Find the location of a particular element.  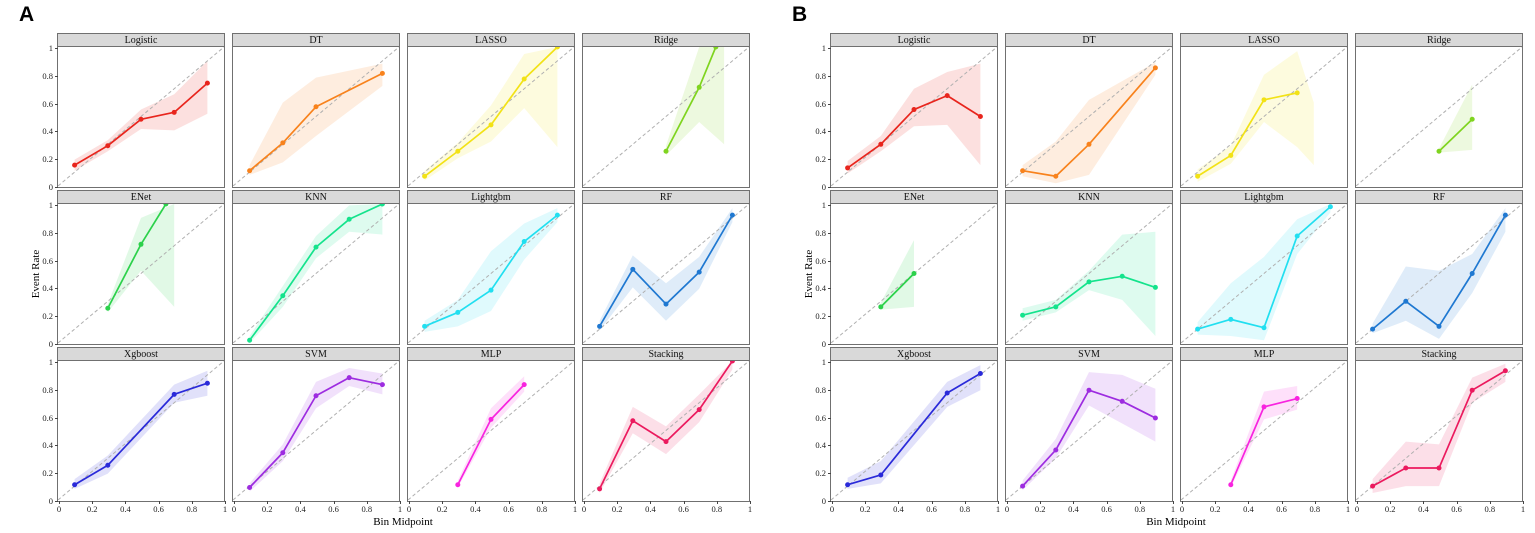

subplot-knn-a: KNN is located at coordinates (316, 267).